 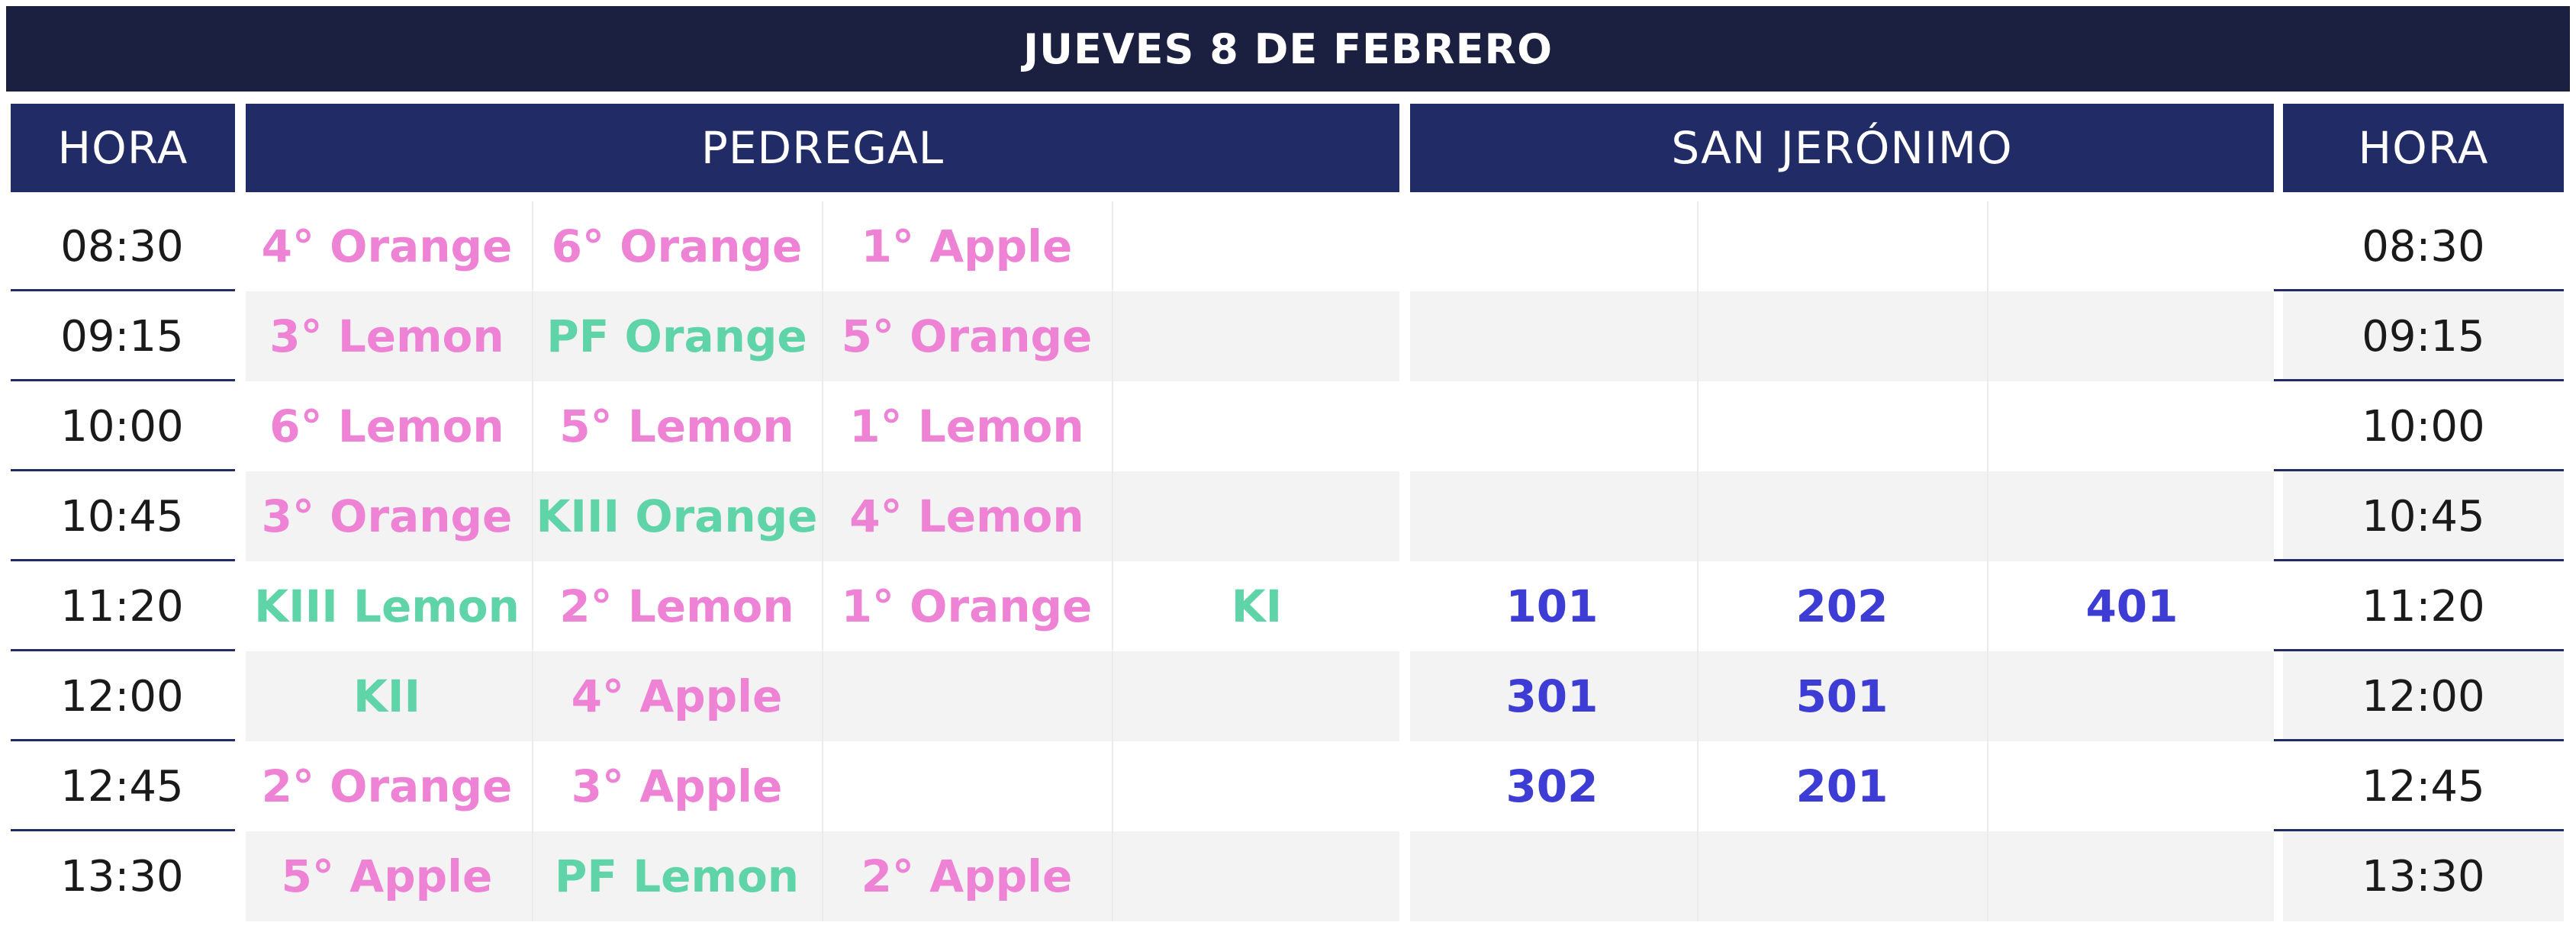 What do you see at coordinates (676, 606) in the screenshot?
I see `class-cell-pedregal: 2° Lemon` at bounding box center [676, 606].